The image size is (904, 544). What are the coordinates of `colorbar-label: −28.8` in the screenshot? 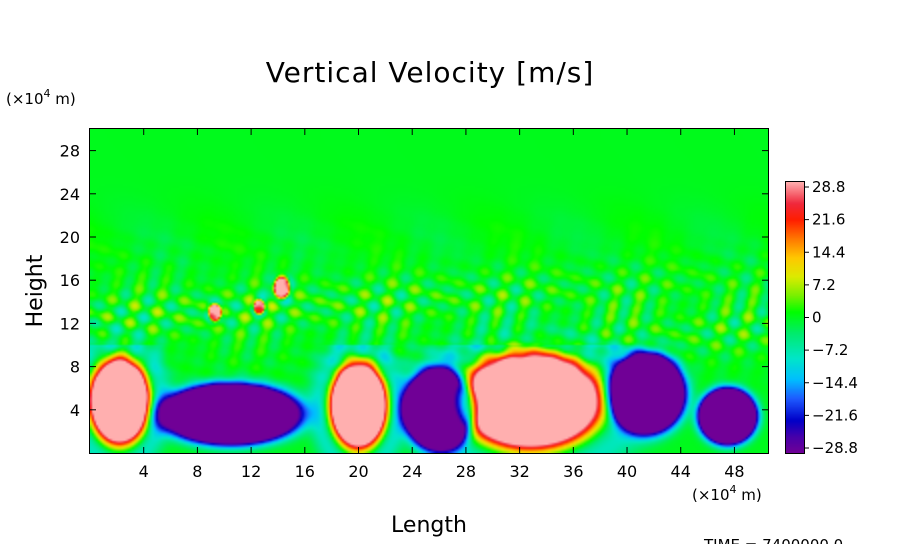 It's located at (835, 448).